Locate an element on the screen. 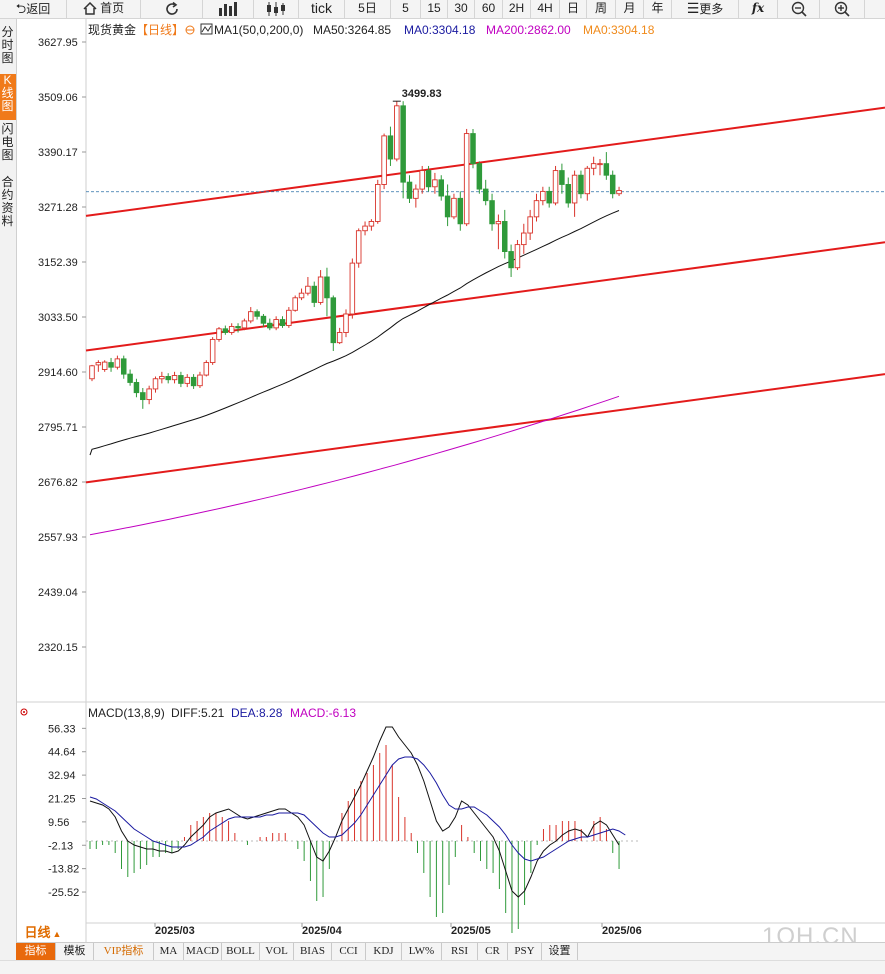 This screenshot has height=974, width=885. macd-tick-label: 32.94 is located at coordinates (62, 776).